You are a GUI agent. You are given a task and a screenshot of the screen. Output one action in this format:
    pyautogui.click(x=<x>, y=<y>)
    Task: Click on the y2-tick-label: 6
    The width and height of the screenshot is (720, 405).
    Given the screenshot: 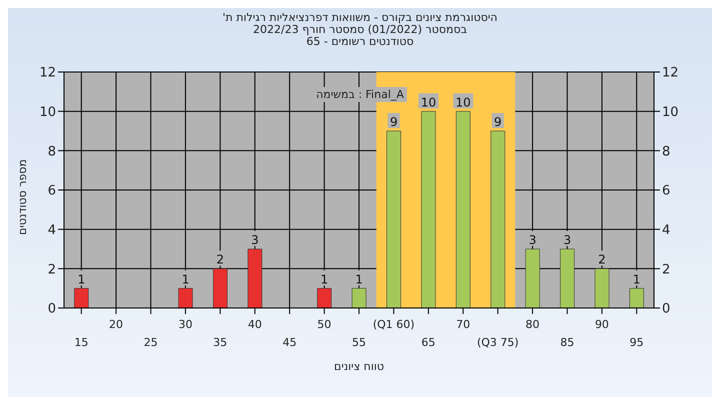 What is the action you would take?
    pyautogui.click(x=666, y=191)
    